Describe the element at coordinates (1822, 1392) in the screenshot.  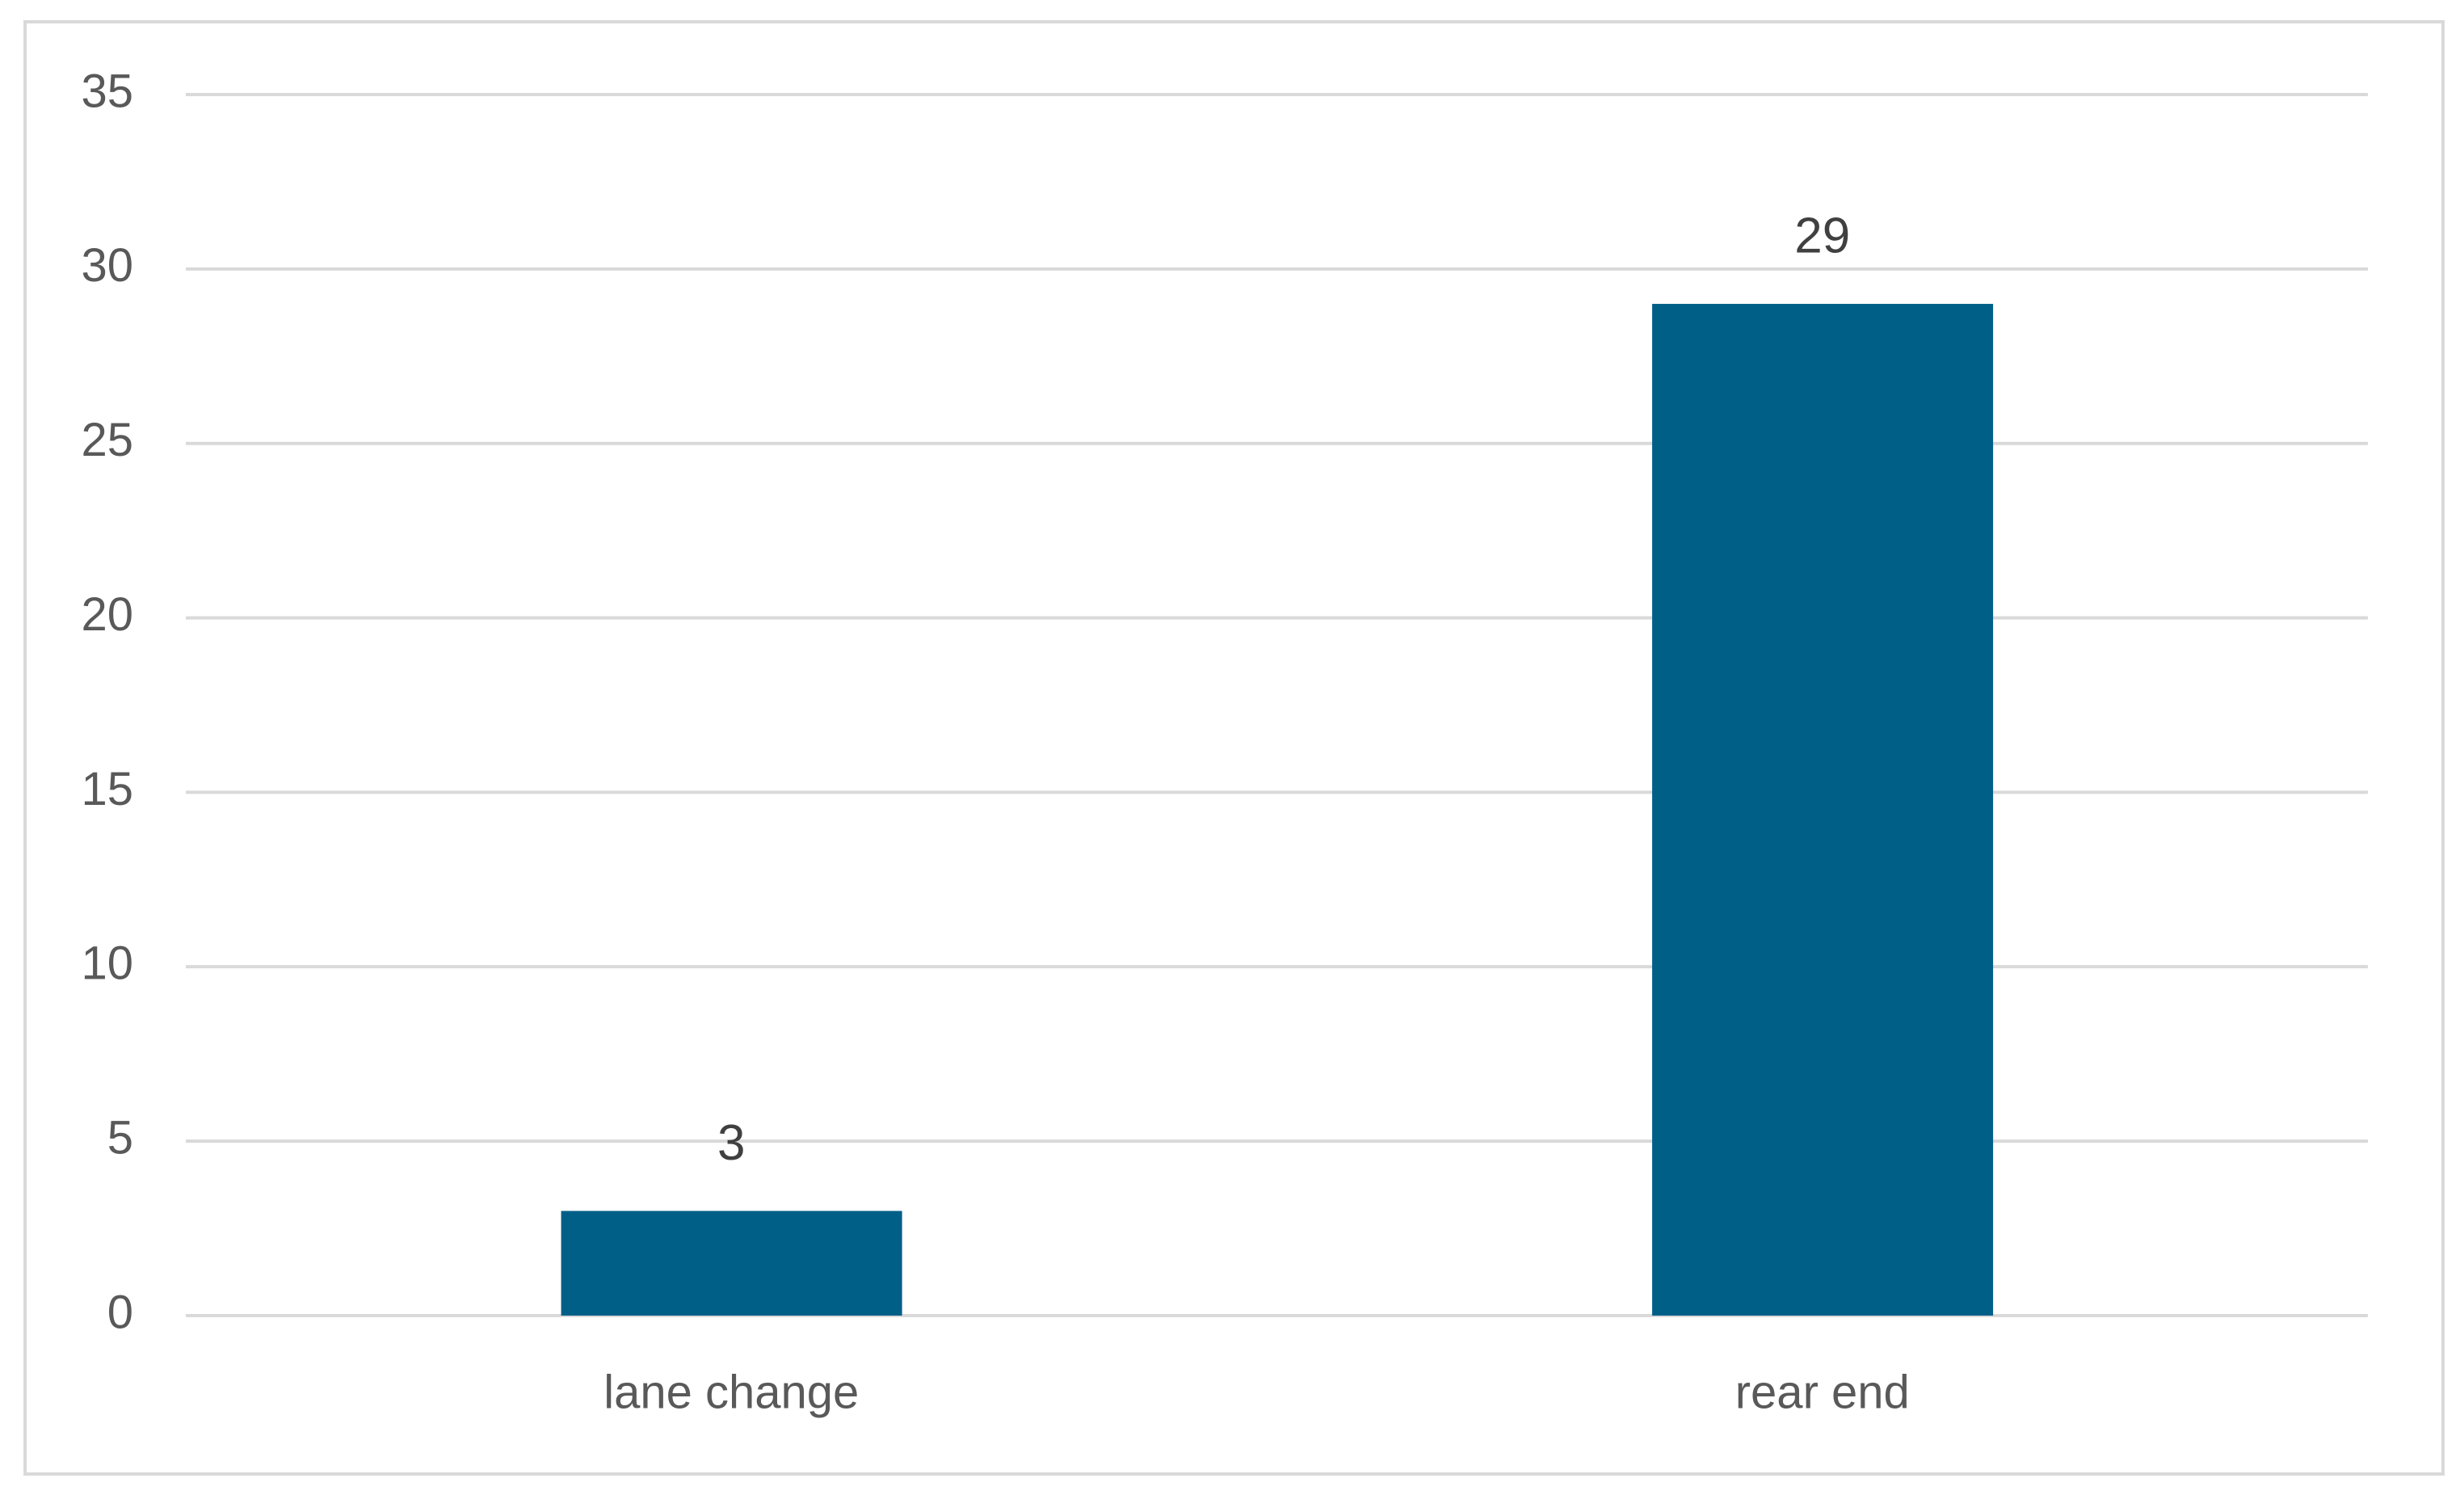
I see `x-tick-label: rear end` at that location.